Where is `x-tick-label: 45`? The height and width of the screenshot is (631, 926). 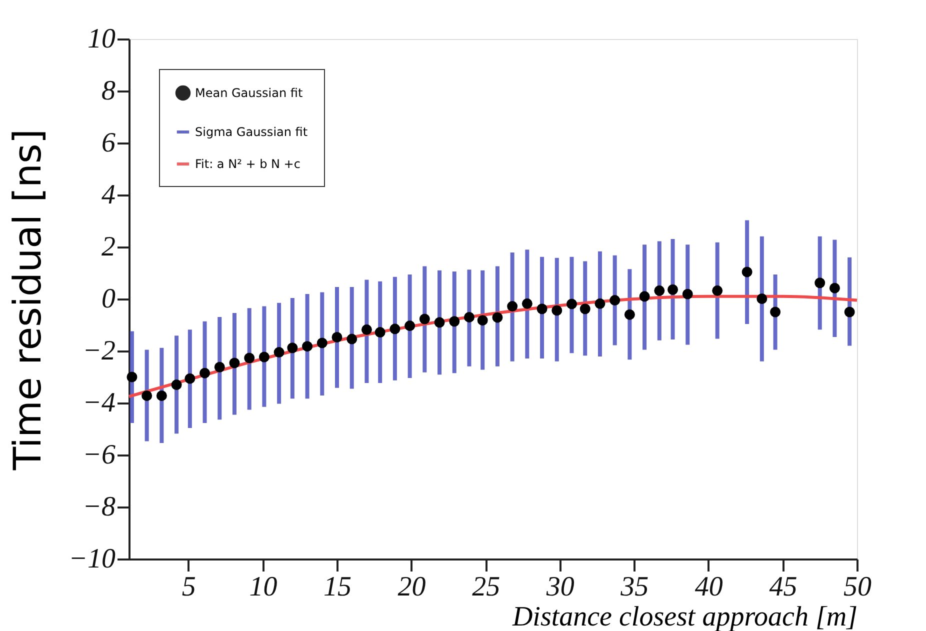
x-tick-label: 45 is located at coordinates (783, 587).